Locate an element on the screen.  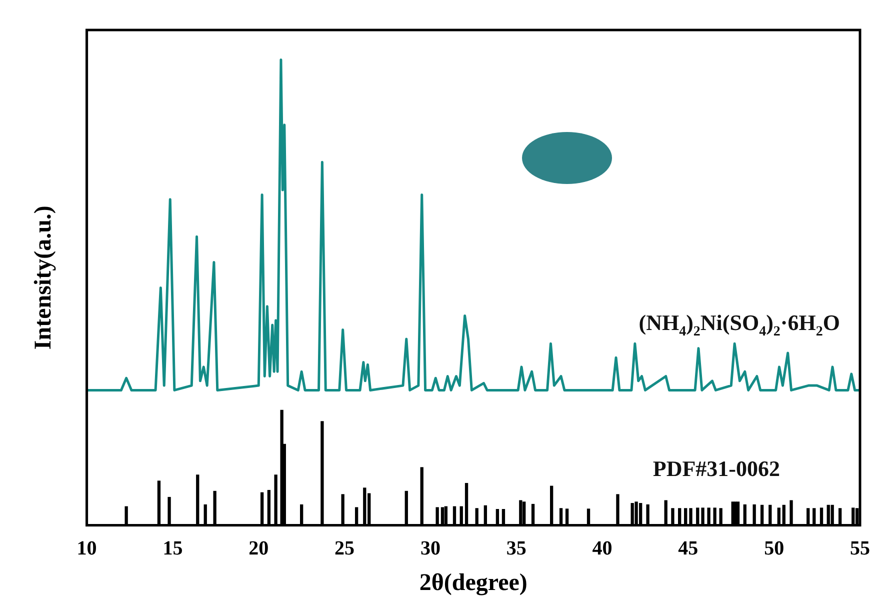
x-tick-label: 40 is located at coordinates (602, 548).